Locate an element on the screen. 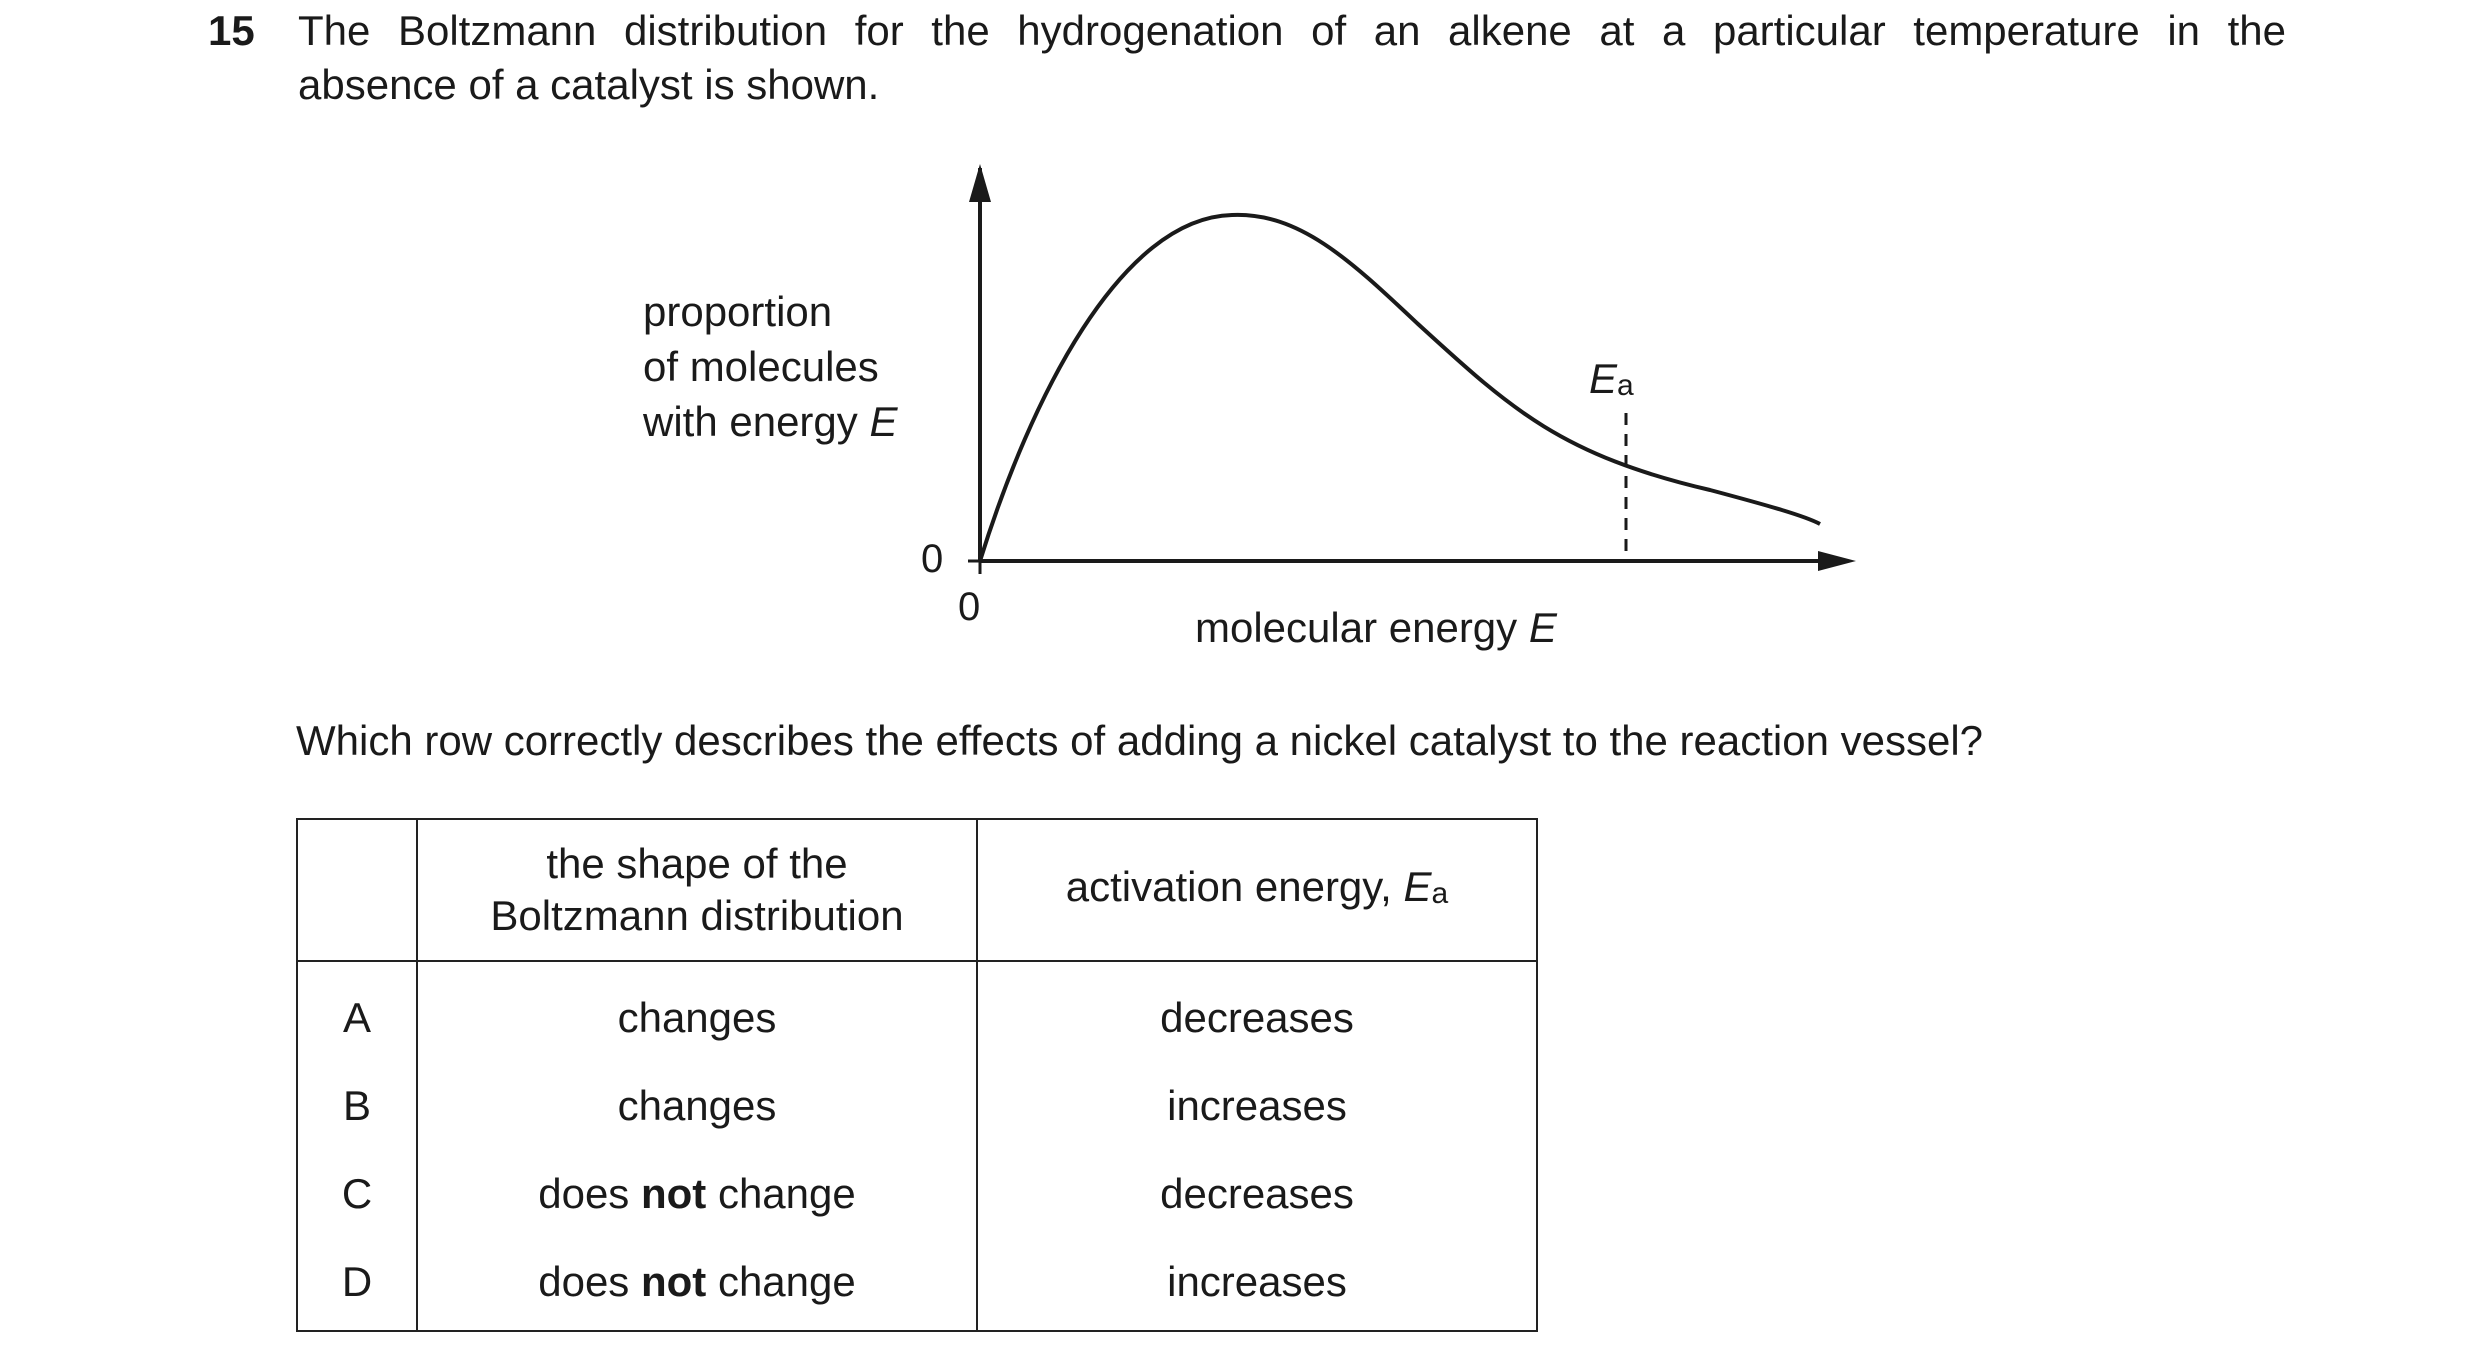  y-axis-label-text: with energy is located at coordinates (756, 421).